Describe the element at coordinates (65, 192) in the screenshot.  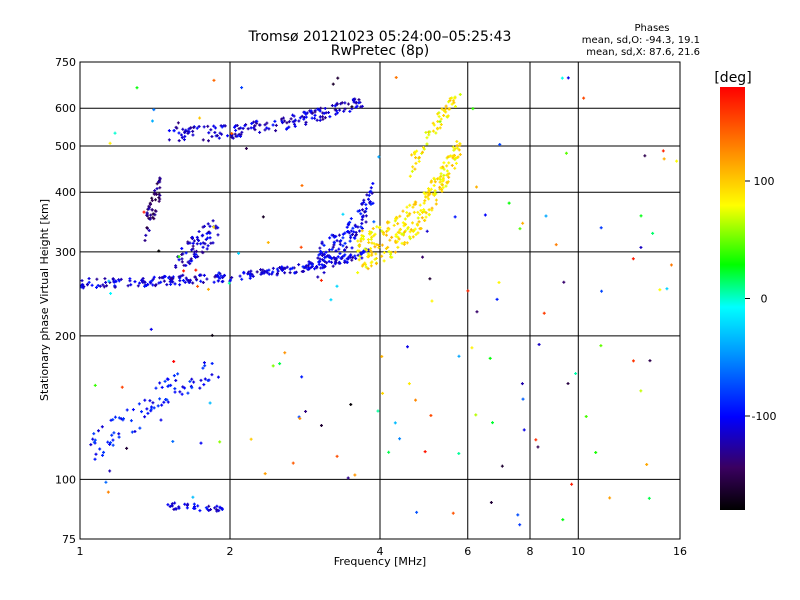
I see `y-tick-label: 400` at that location.